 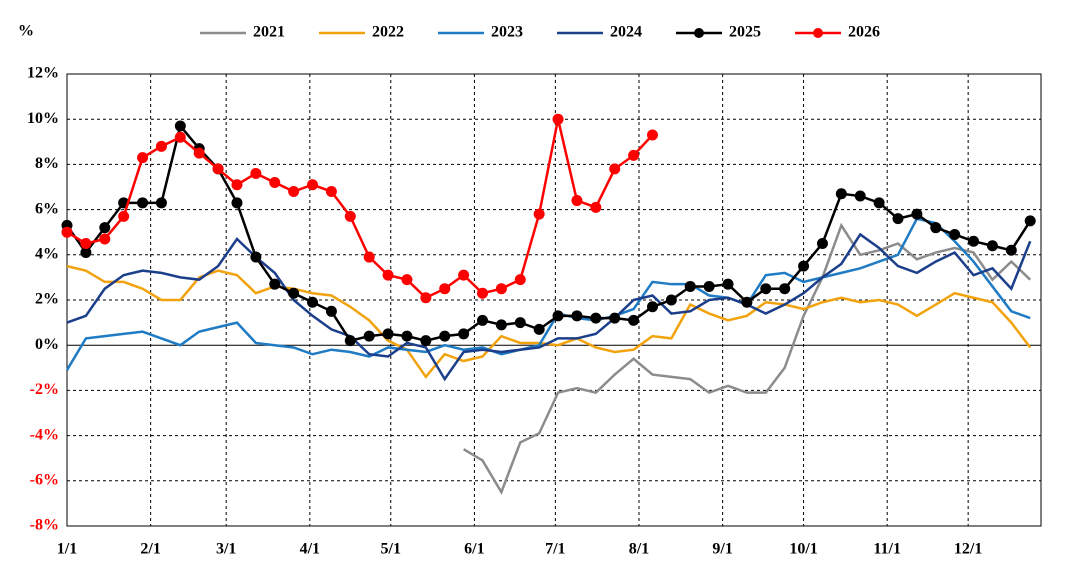 What do you see at coordinates (47, 299) in the screenshot?
I see `y-tick-label: 2%` at bounding box center [47, 299].